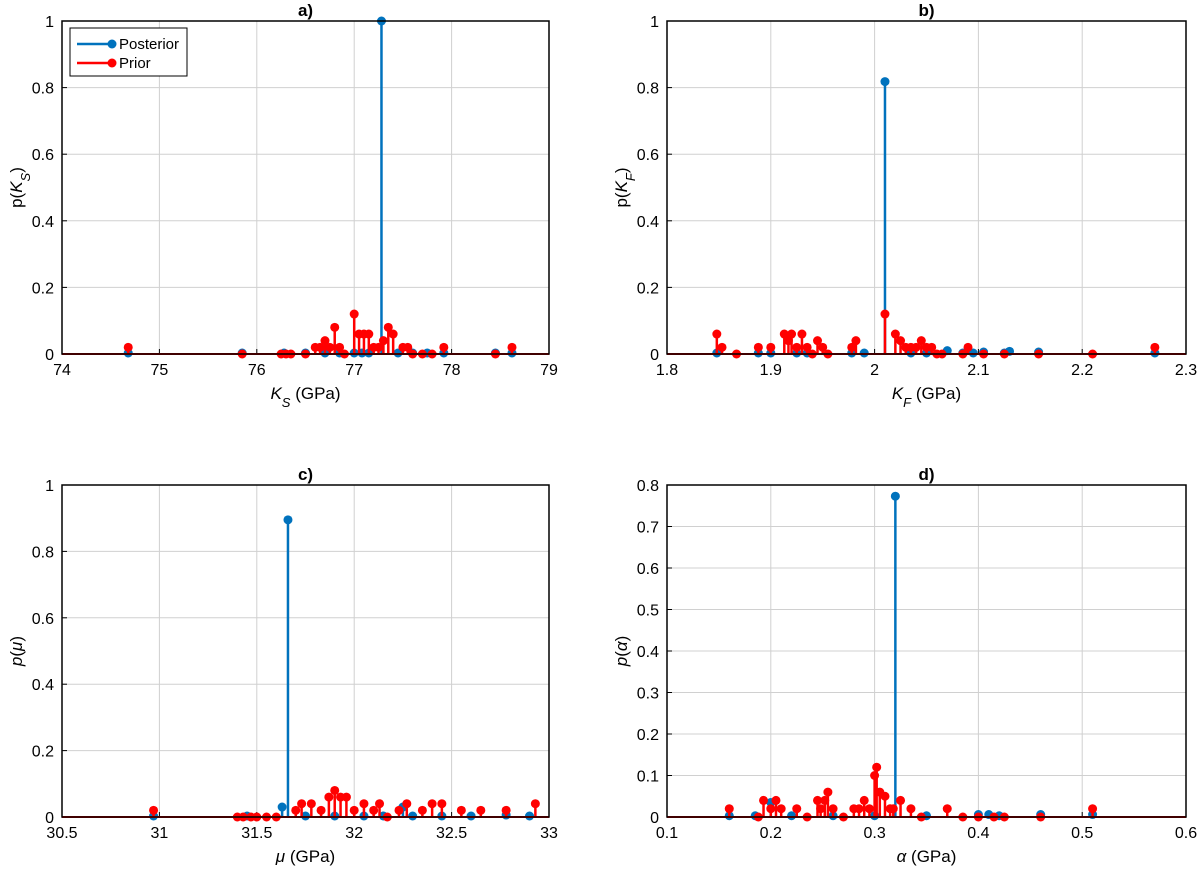 The width and height of the screenshot is (1200, 871). I want to click on x-tick-label-c: 31.5, so click(256, 833).